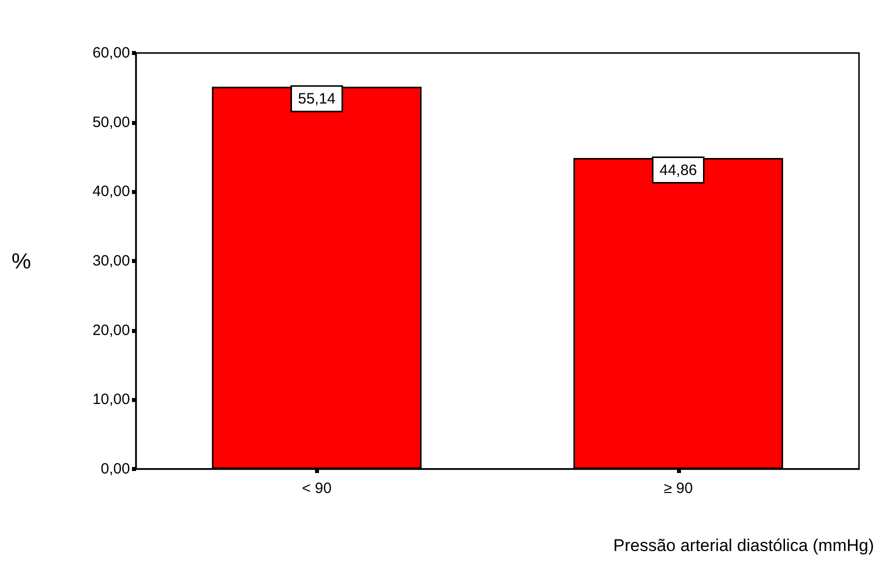 This screenshot has height=572, width=885. What do you see at coordinates (111, 191) in the screenshot?
I see `y-tick-label: 40,00` at bounding box center [111, 191].